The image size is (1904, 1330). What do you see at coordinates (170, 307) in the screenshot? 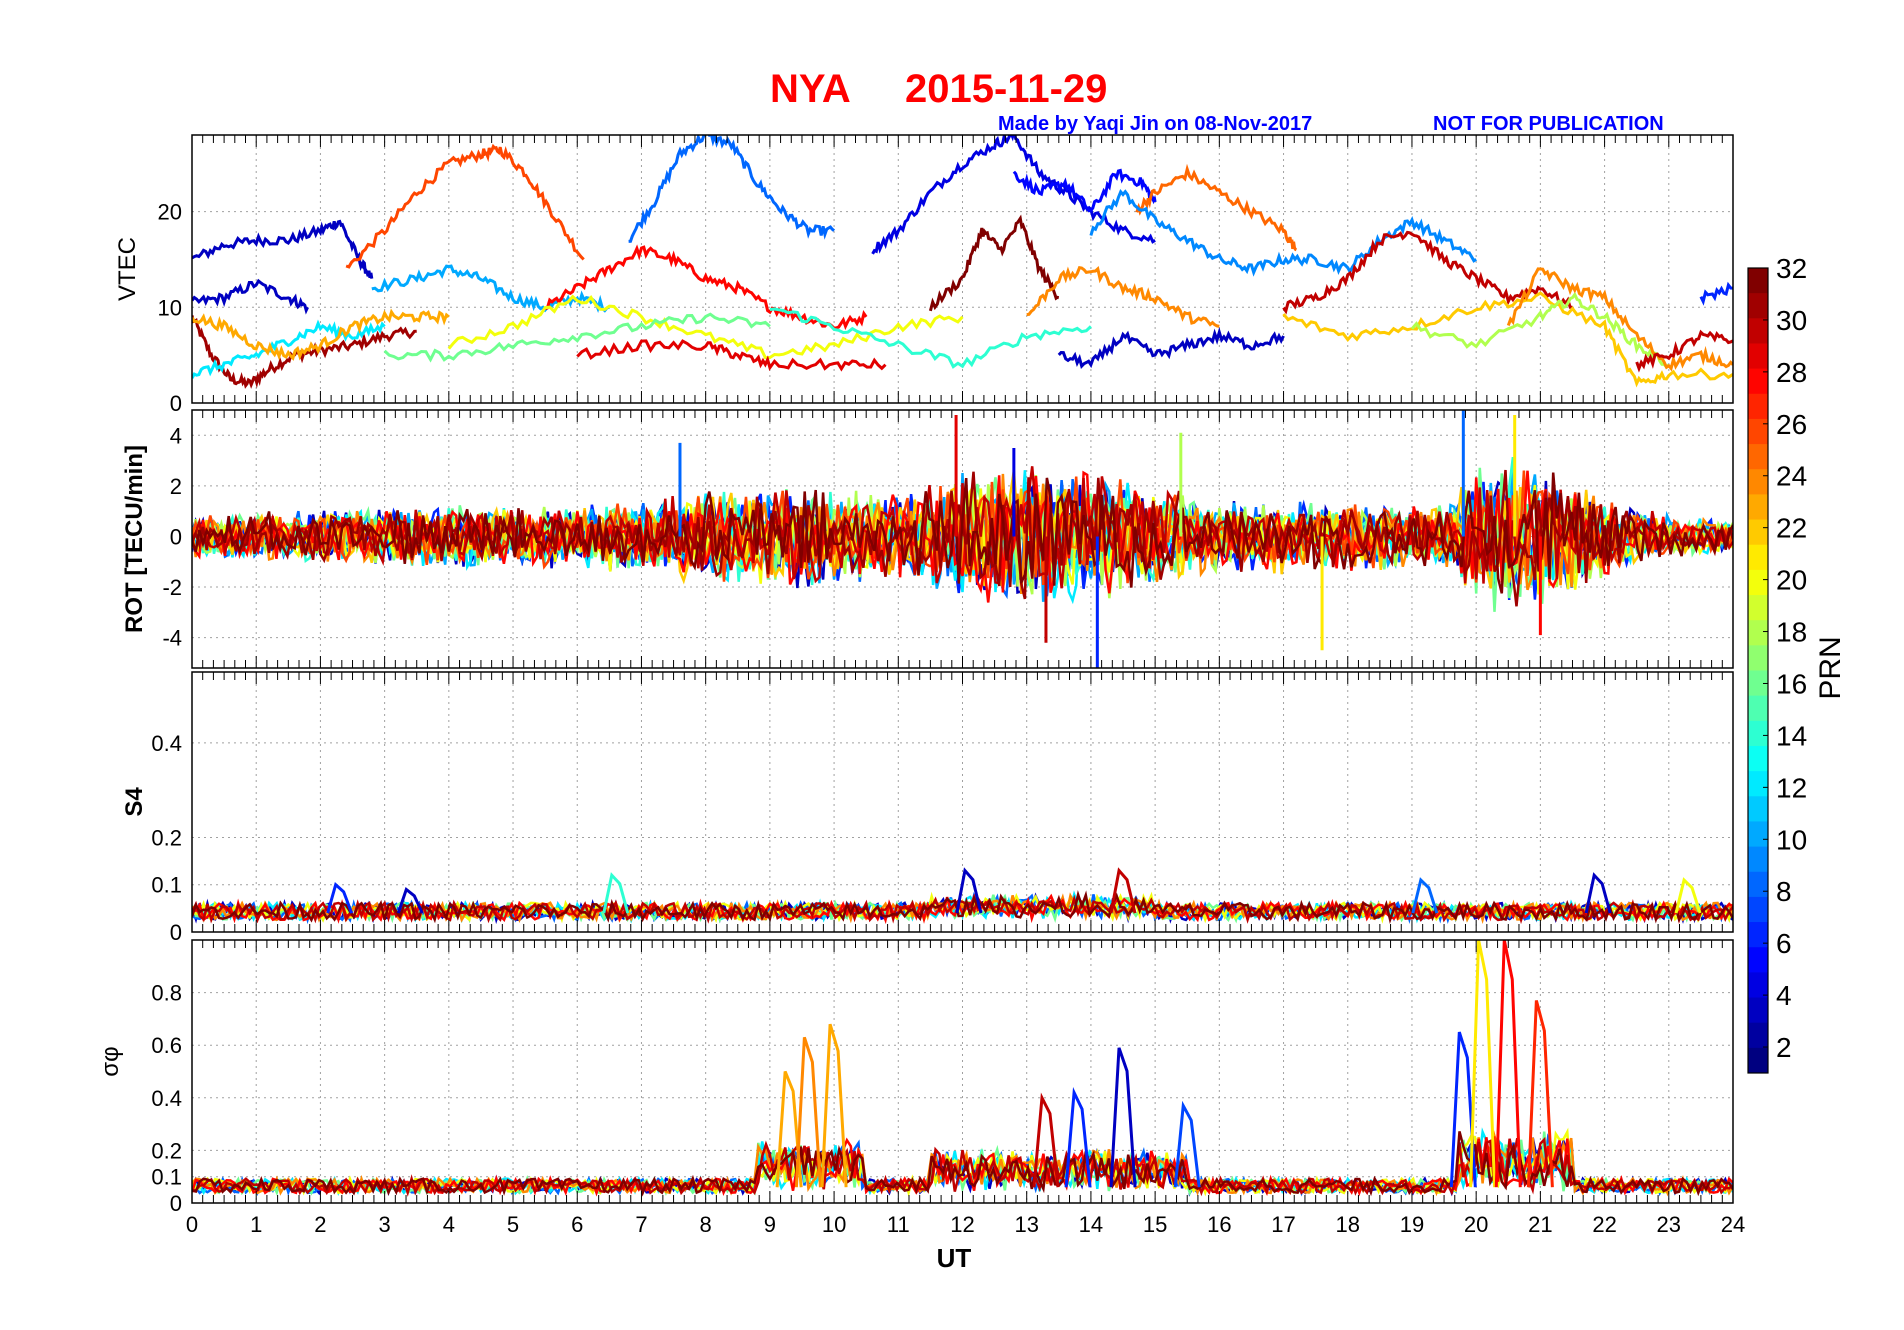
I see `y-tick-label: 10` at bounding box center [170, 307].